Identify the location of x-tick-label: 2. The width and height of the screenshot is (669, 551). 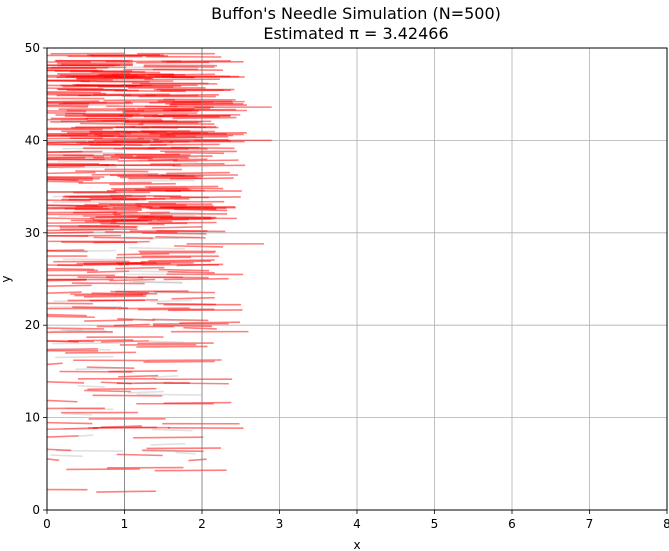
(202, 524).